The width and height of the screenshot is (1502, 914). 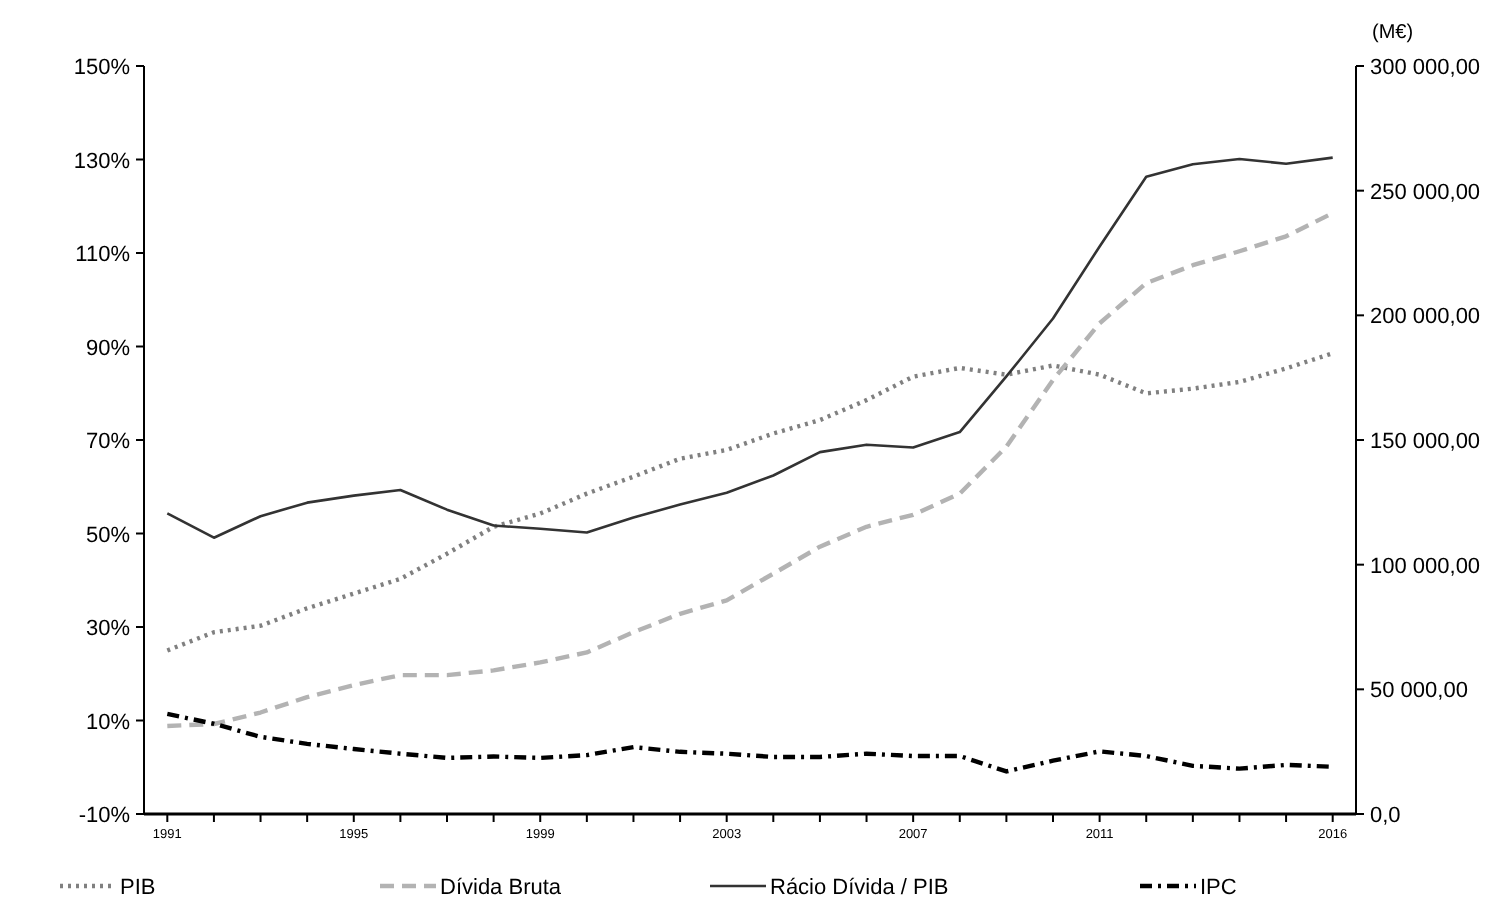 I want to click on legend-label: Dívida Bruta, so click(x=501, y=888).